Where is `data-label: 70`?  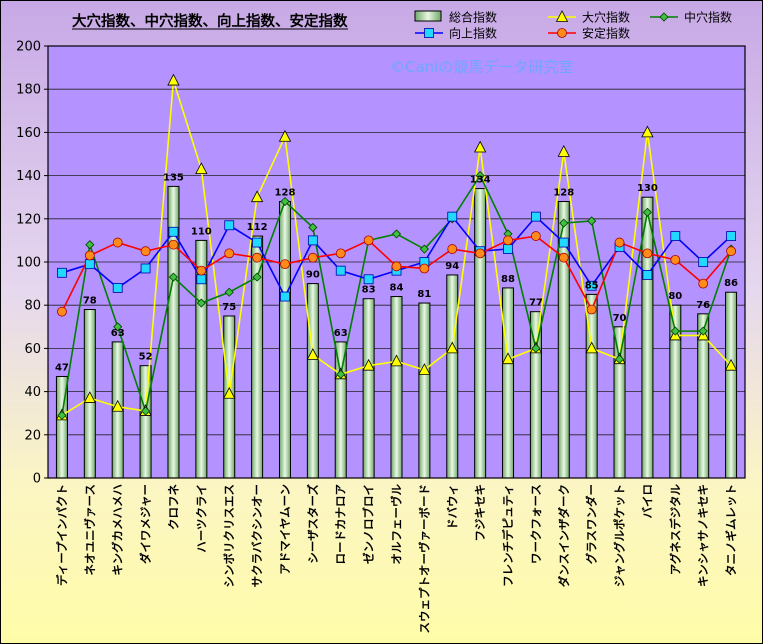
data-label: 70 is located at coordinates (620, 318).